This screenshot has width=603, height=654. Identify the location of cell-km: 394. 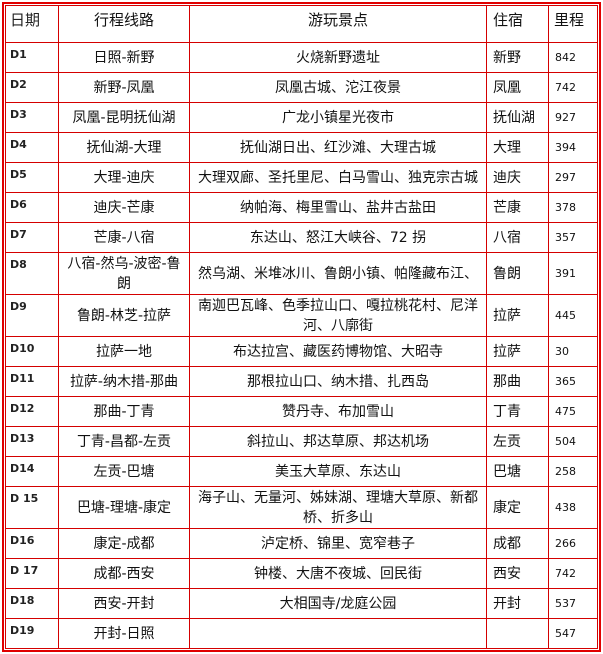
(573, 147).